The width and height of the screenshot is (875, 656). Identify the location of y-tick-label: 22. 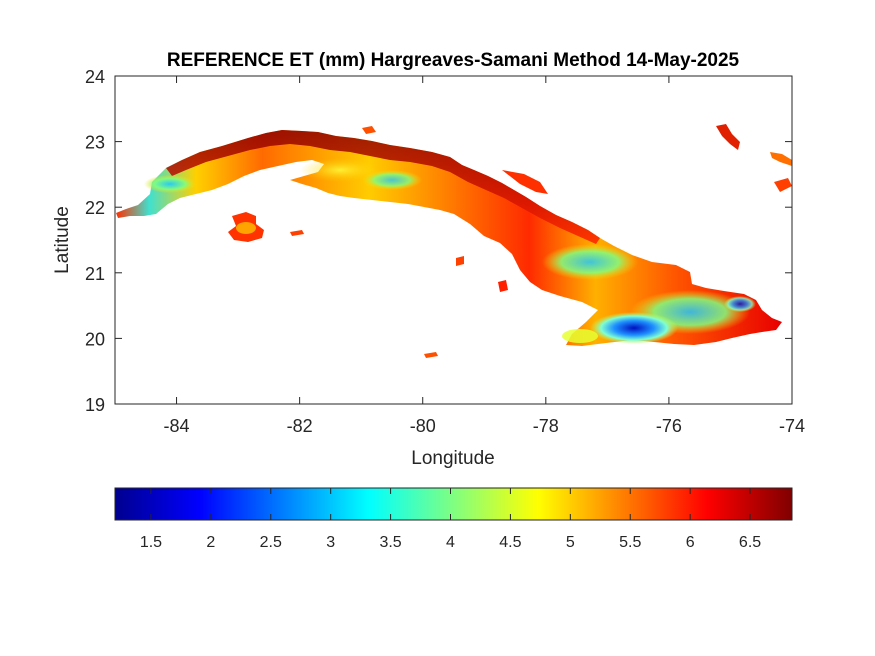
(95, 208).